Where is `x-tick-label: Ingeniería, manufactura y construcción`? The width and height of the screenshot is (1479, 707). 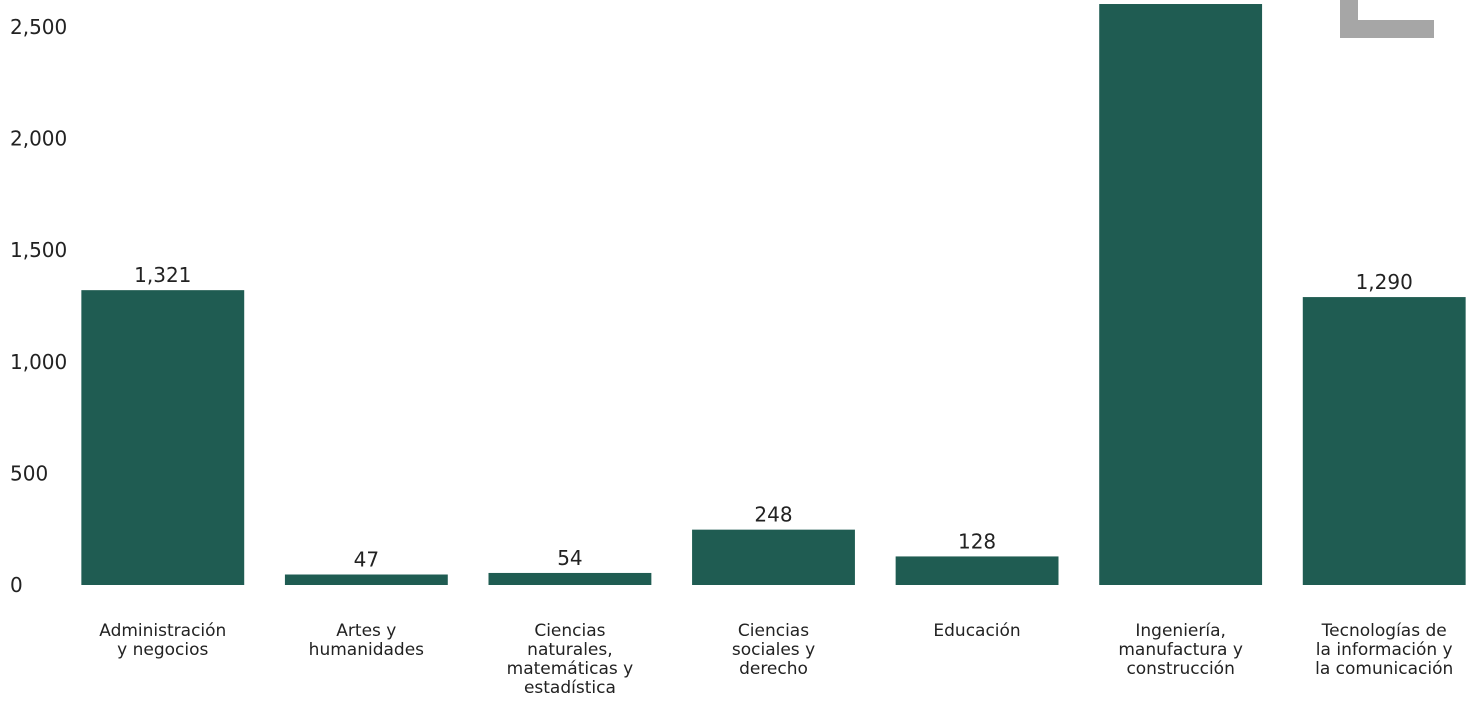 x-tick-label: Ingeniería, manufactura y construcción is located at coordinates (1180, 650).